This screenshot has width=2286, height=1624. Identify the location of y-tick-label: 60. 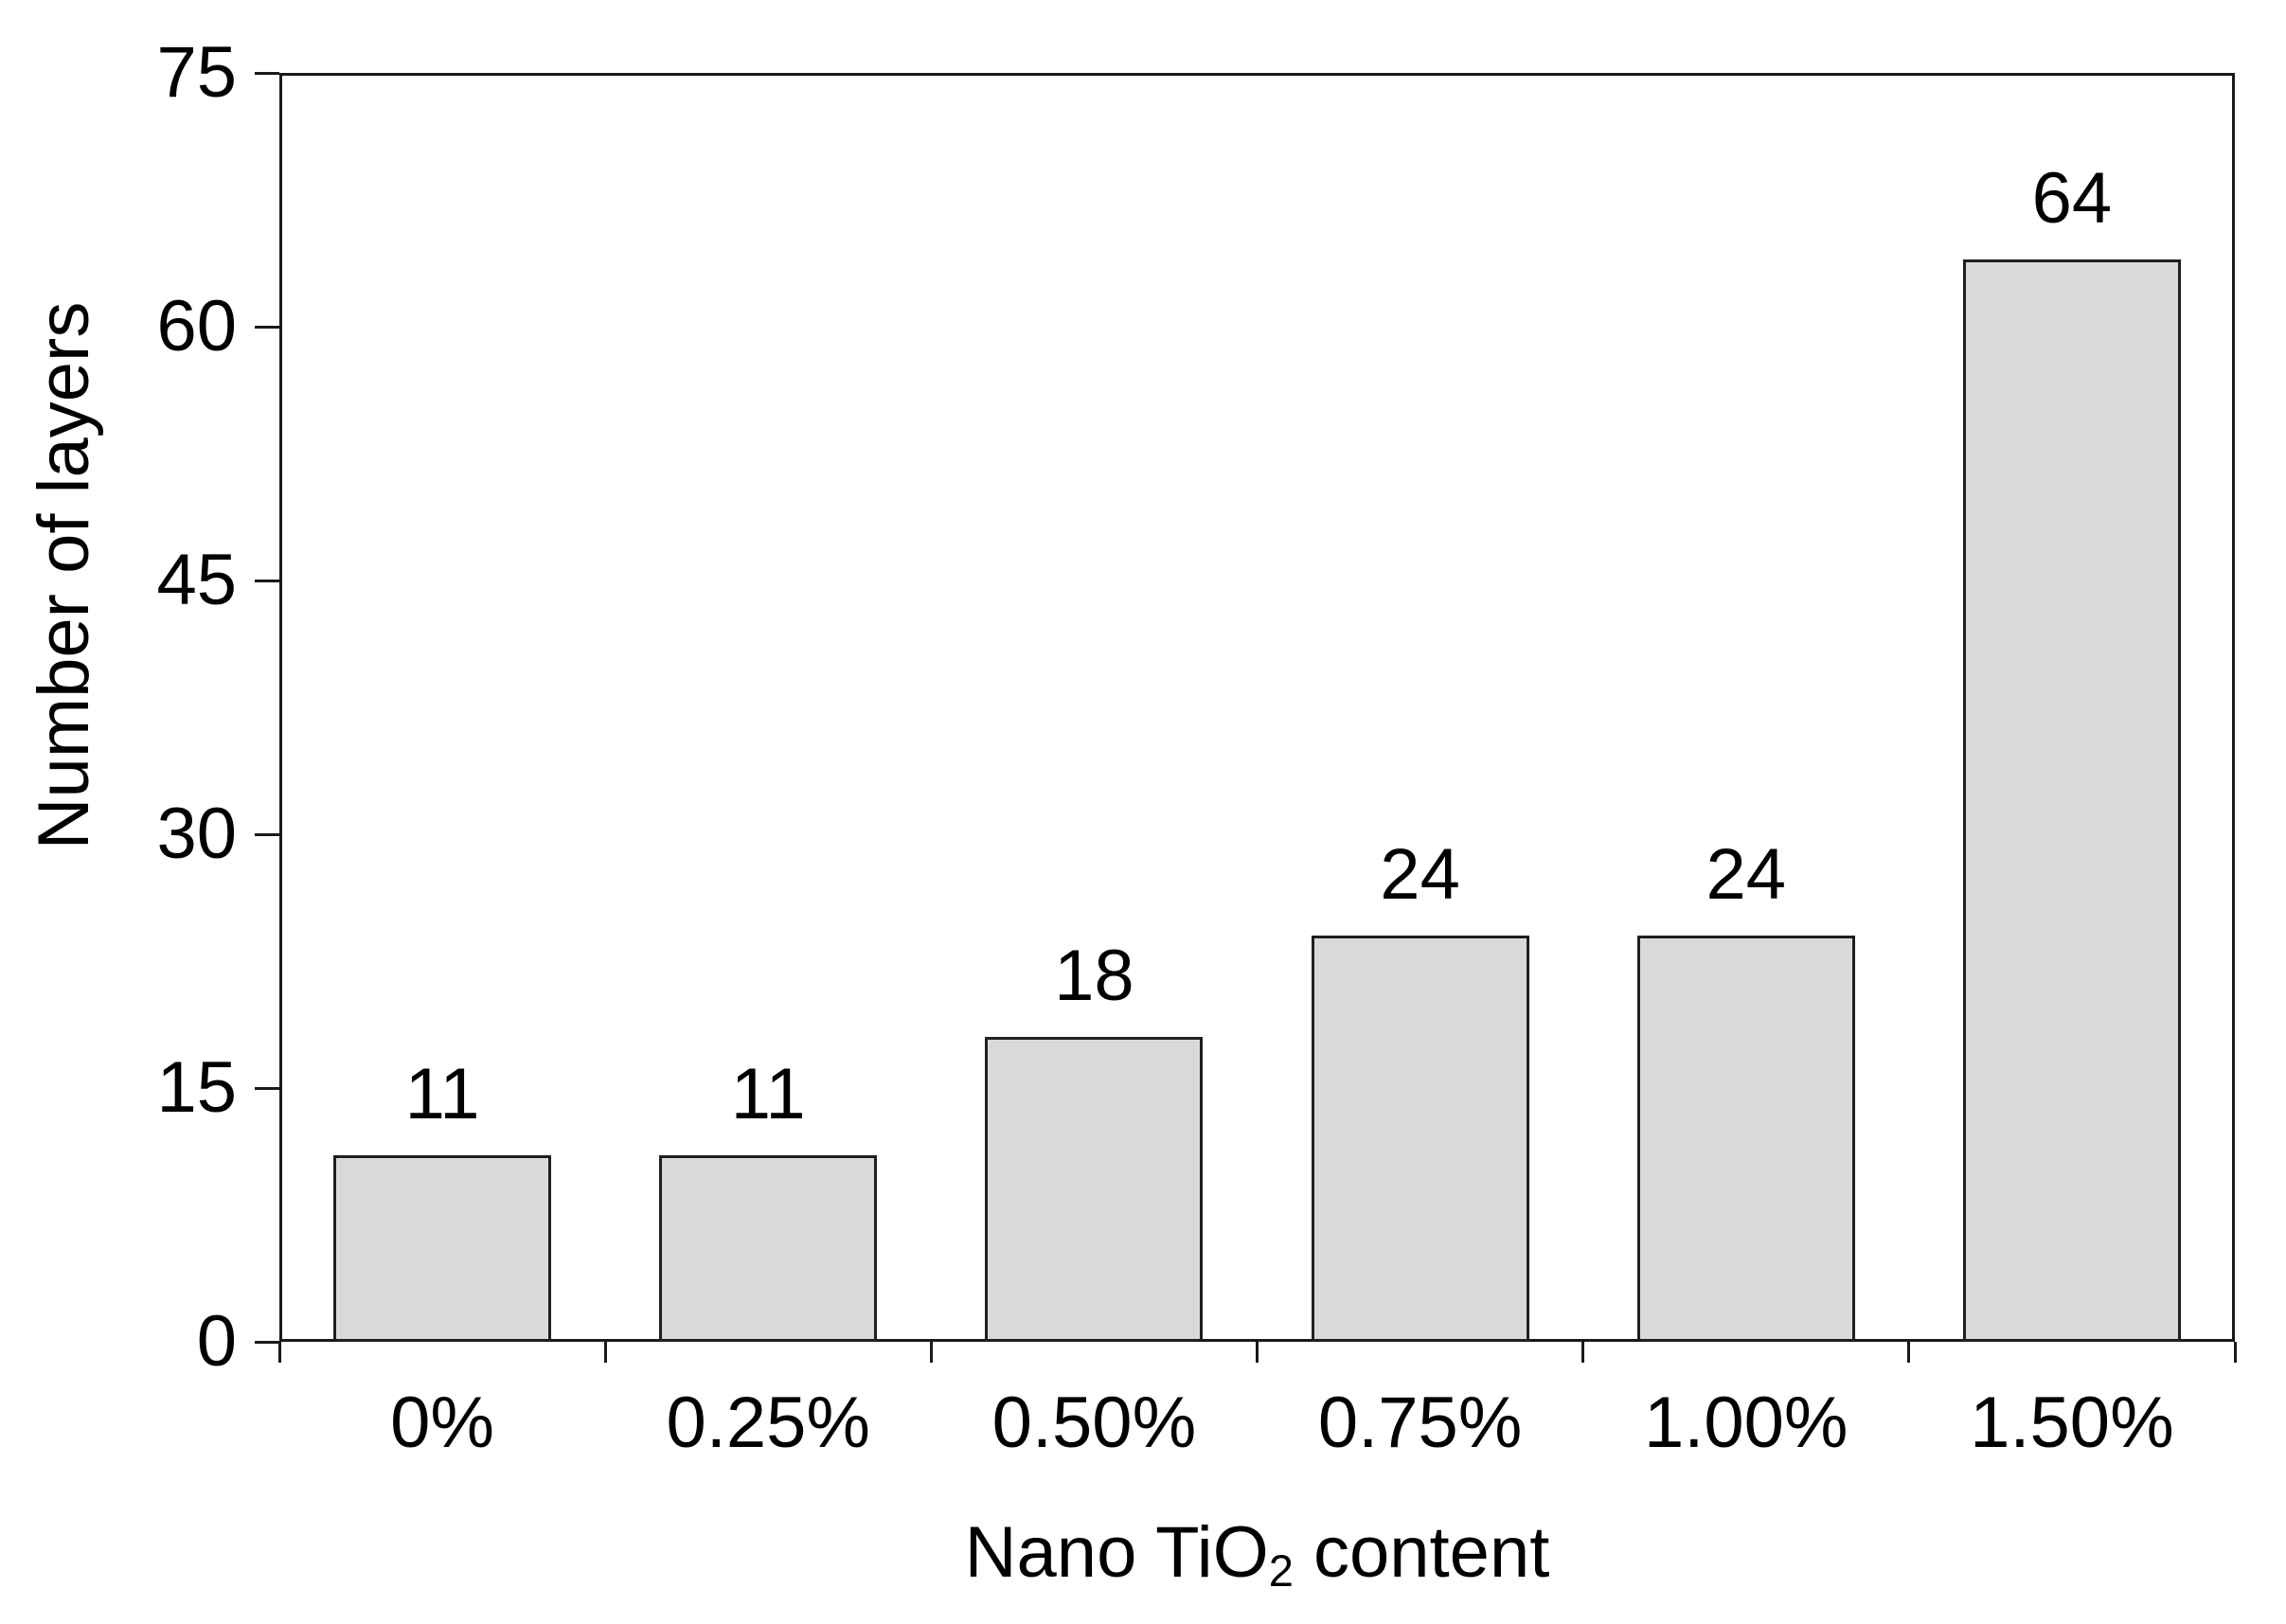
(196, 326).